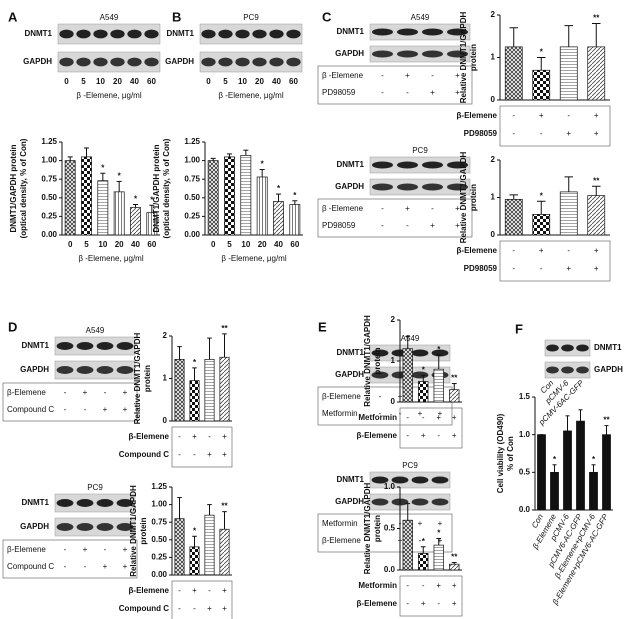 This screenshot has width=627, height=619. Describe the element at coordinates (49, 160) in the screenshot. I see `y-tick-label: 1.00` at that location.